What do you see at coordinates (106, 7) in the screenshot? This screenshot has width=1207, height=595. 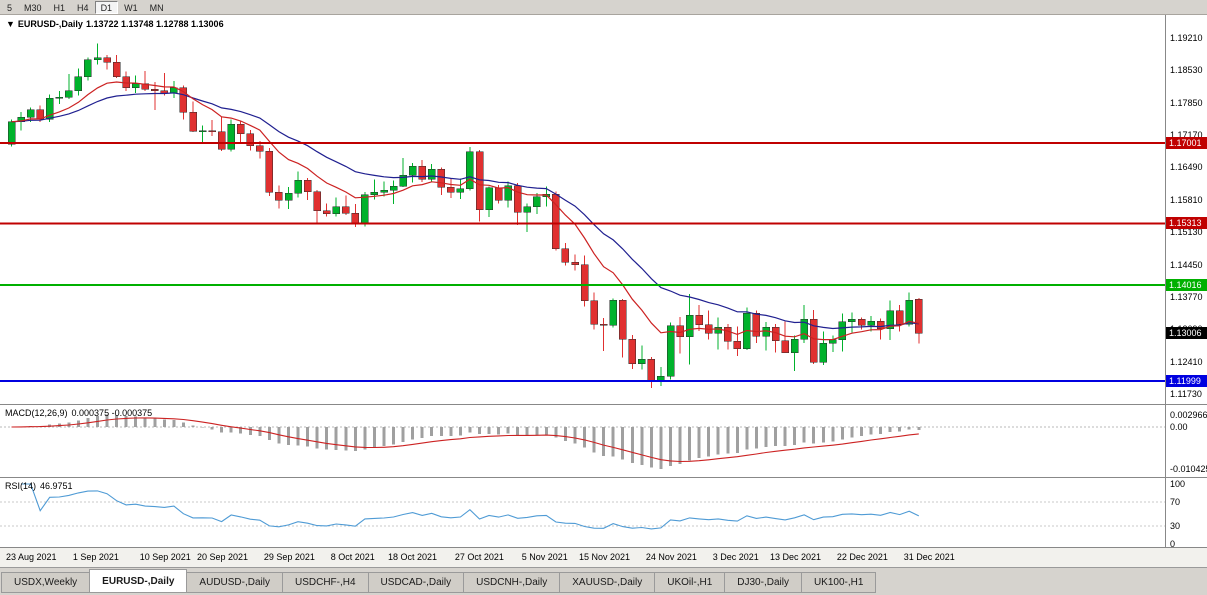 I see `timeframe-d1: D1` at bounding box center [106, 7].